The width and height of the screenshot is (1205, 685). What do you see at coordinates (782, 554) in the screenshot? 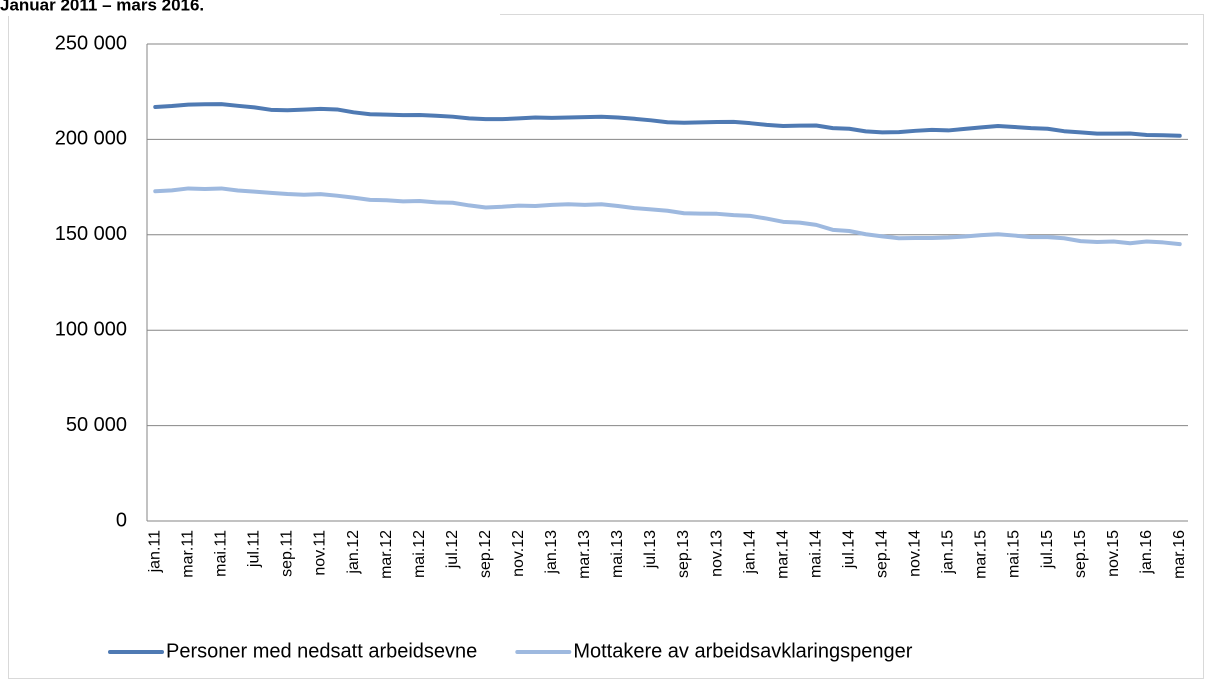
I see `x-tick-label: mar.14` at bounding box center [782, 554].